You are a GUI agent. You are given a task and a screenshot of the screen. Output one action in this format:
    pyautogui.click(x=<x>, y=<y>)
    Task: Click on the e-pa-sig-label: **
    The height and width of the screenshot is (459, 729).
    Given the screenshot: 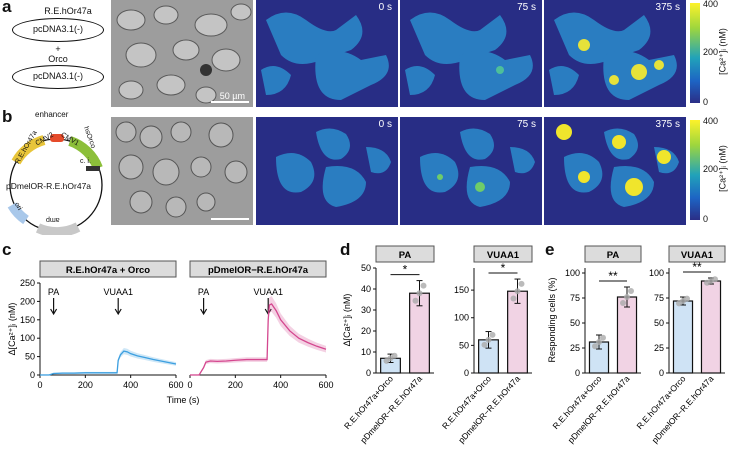 What is the action you would take?
    pyautogui.click(x=613, y=276)
    